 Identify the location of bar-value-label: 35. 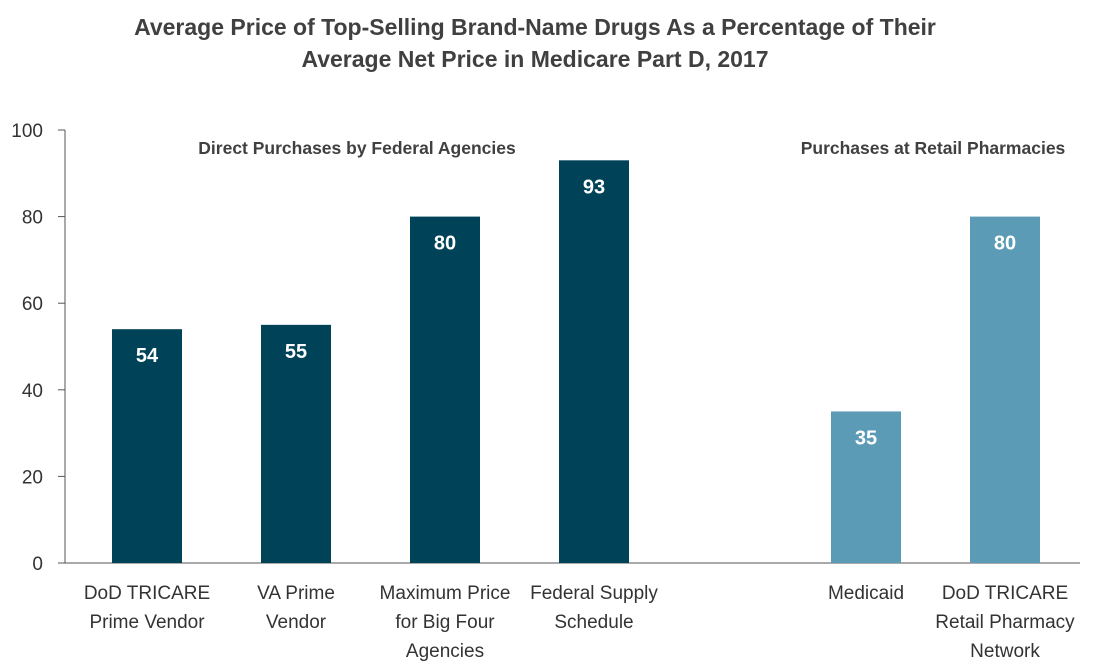
(866, 438).